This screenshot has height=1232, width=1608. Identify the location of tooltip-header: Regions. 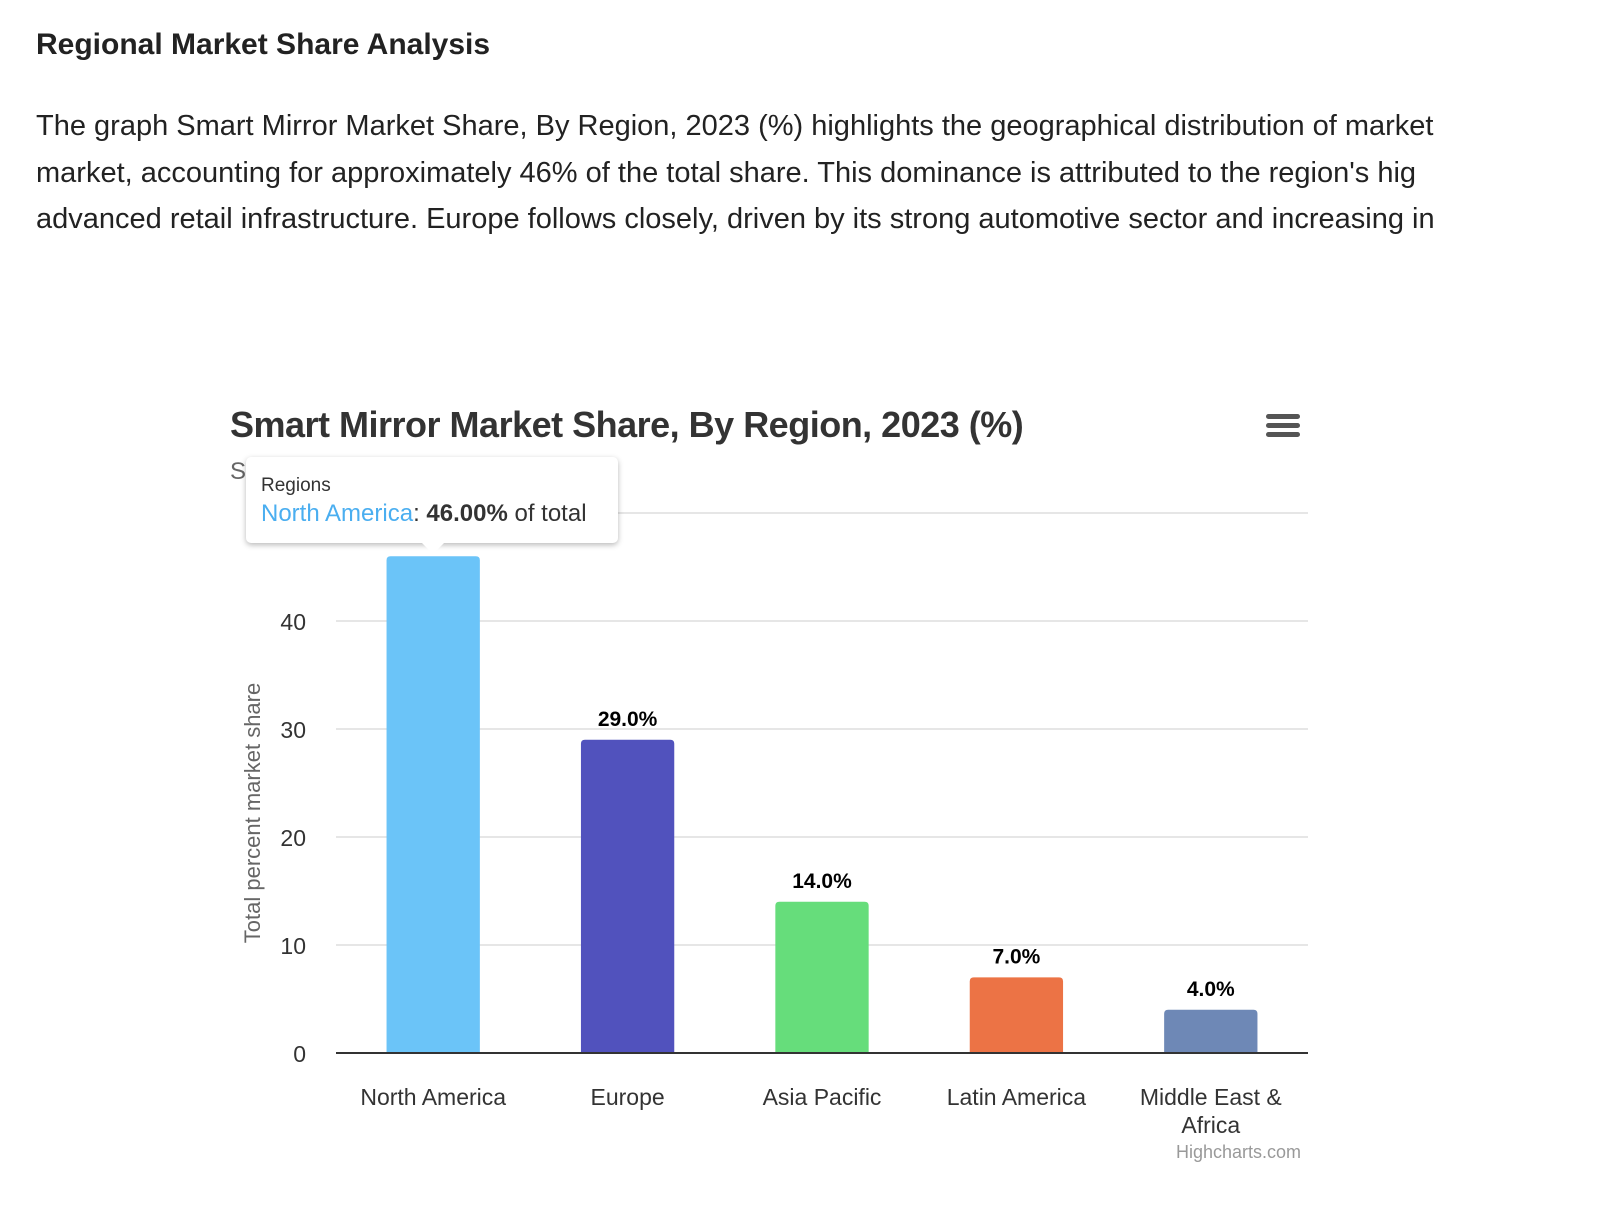
(296, 485).